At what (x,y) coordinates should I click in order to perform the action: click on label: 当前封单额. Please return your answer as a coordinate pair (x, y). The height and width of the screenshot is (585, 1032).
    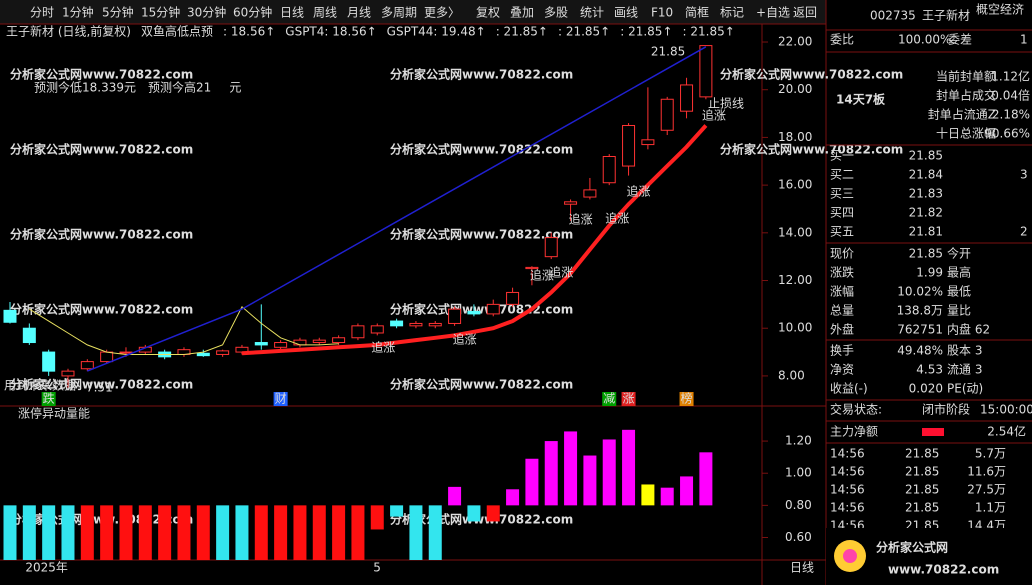
    Looking at the image, I should click on (966, 76).